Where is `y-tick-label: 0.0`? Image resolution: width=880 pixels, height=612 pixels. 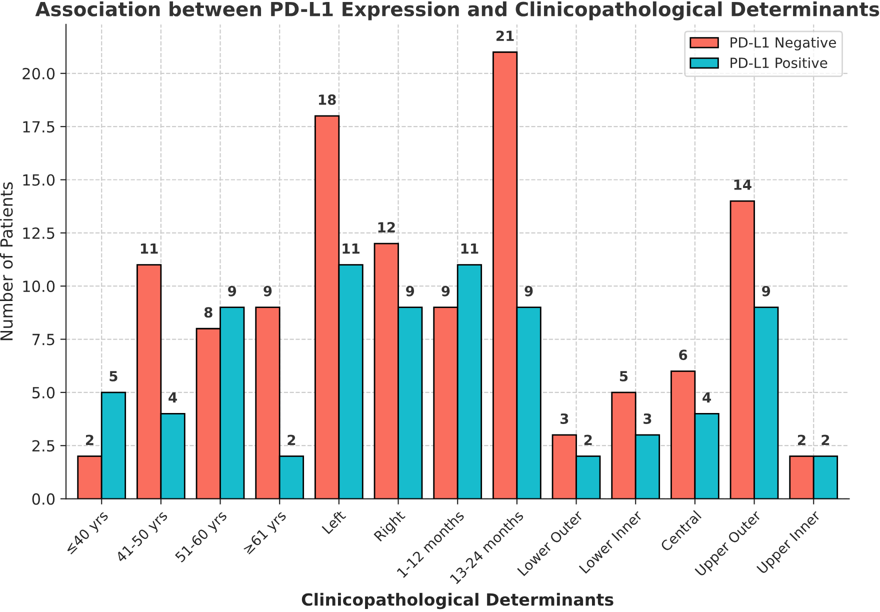
y-tick-label: 0.0 is located at coordinates (43, 499).